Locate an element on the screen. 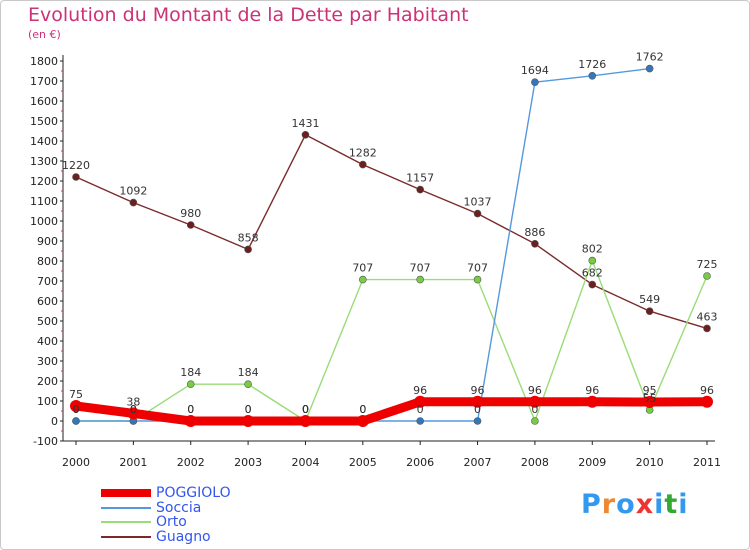  data-label-guagno: 1037 is located at coordinates (478, 202).